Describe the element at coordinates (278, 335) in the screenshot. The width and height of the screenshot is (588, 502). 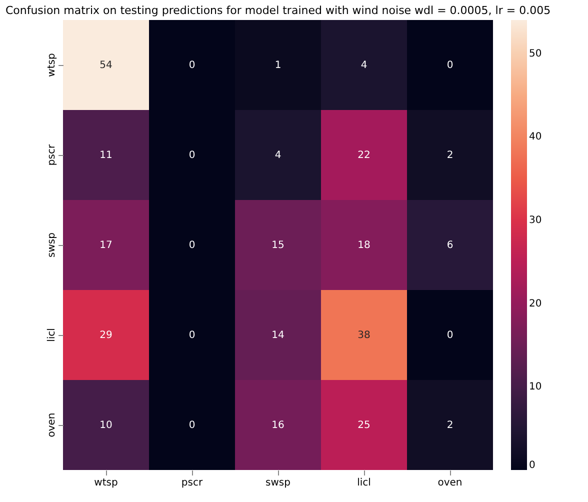
I see `data-label: 14` at that location.